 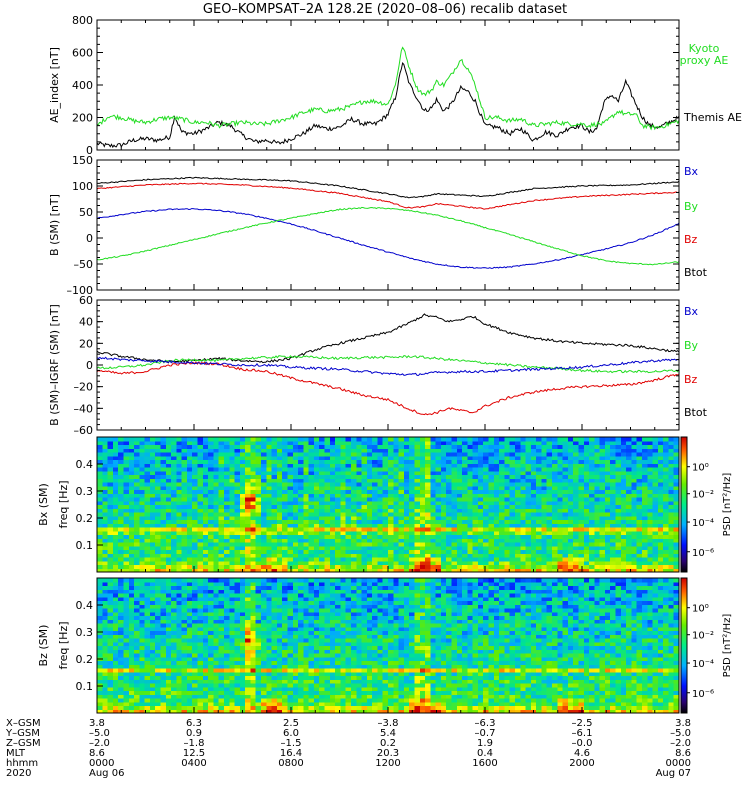 I want to click on ephemeris-value: 16.4, so click(x=291, y=753).